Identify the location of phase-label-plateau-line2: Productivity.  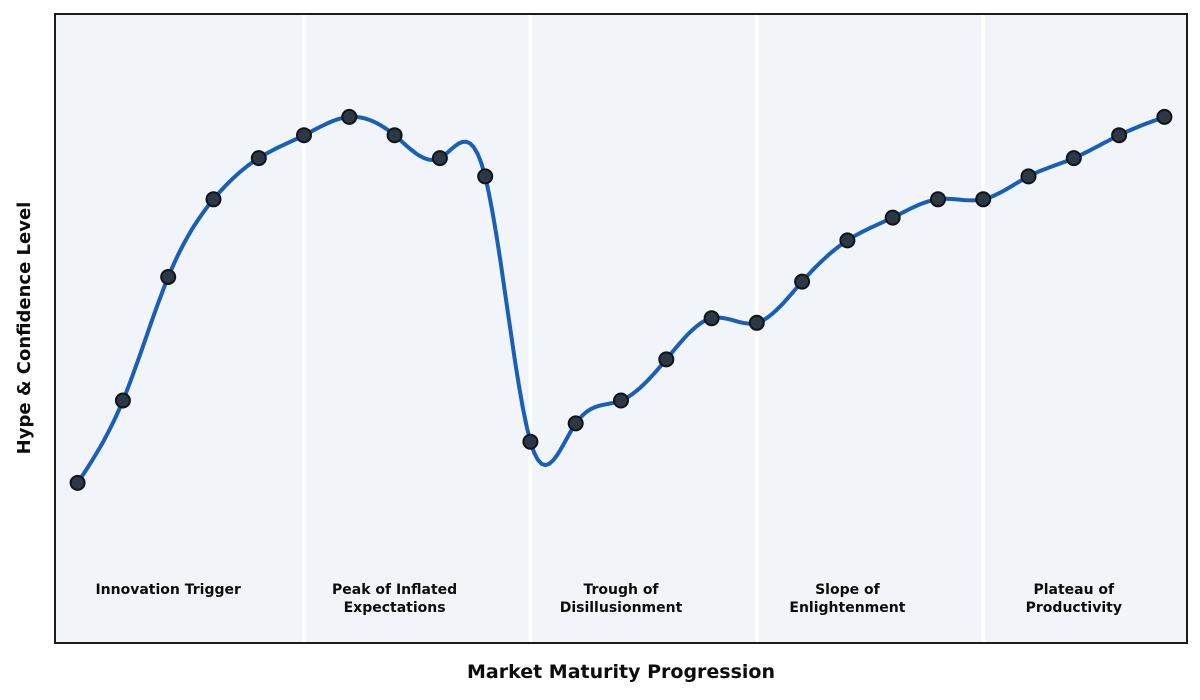
(1074, 608).